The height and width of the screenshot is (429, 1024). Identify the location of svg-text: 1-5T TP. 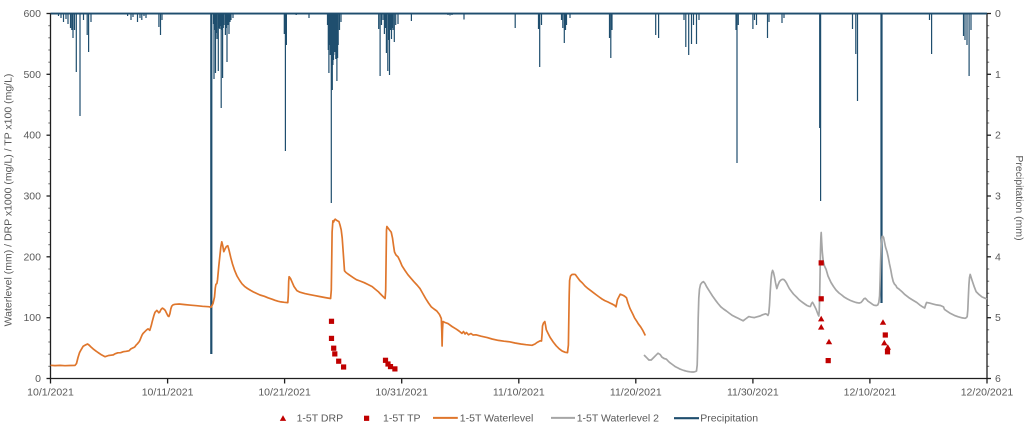
(402, 419).